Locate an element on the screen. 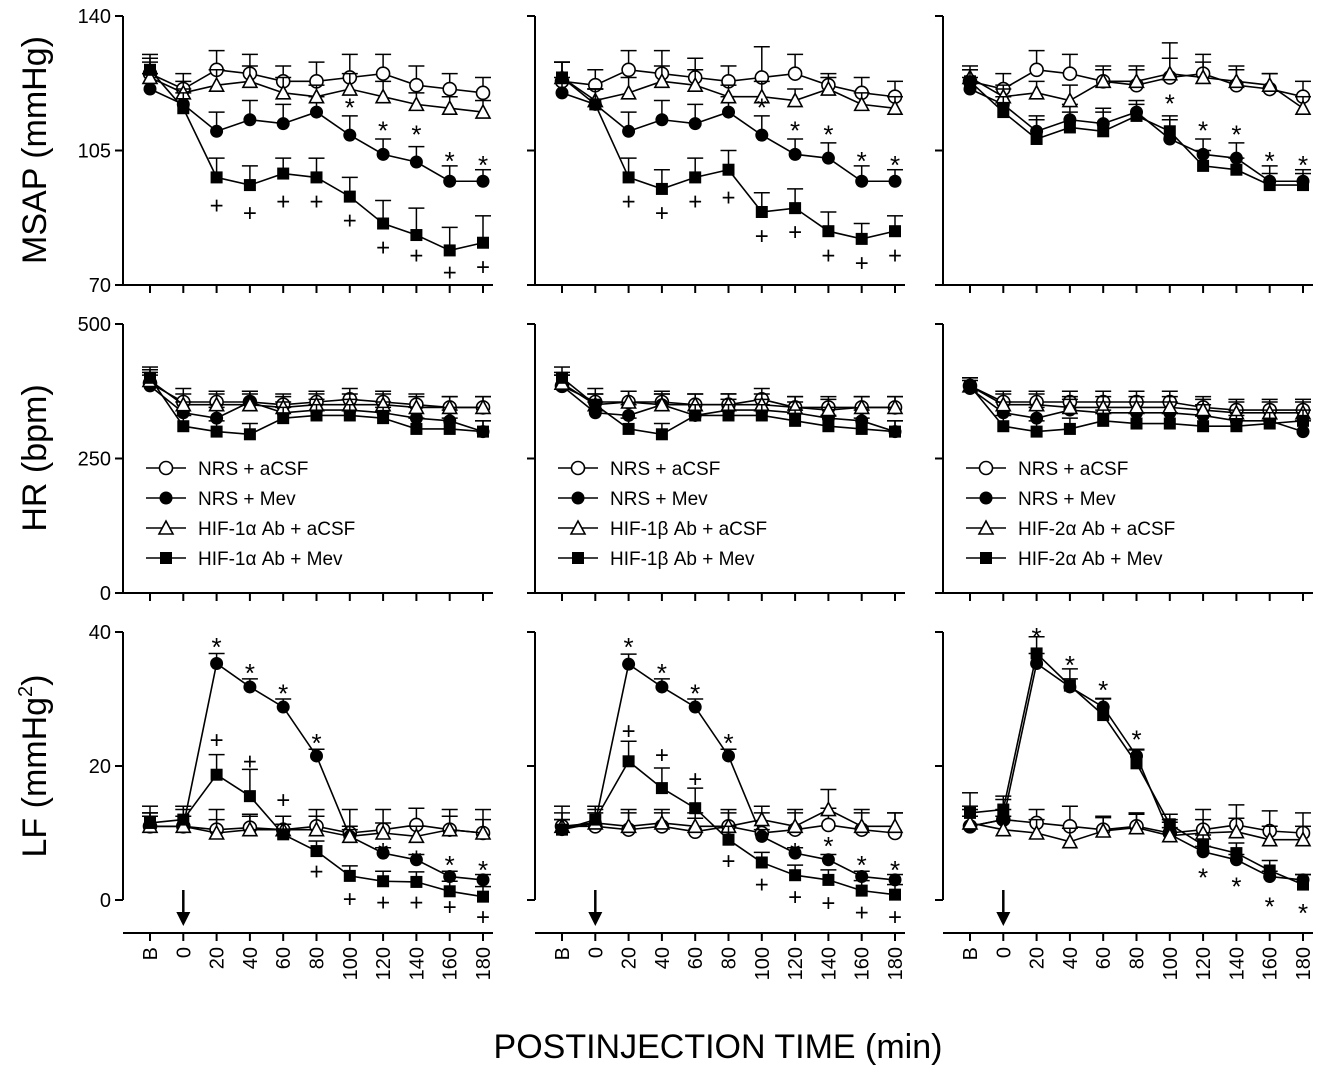 This screenshot has width=1318, height=1073. time-axis-tick-label: 0 is located at coordinates (184, 952).